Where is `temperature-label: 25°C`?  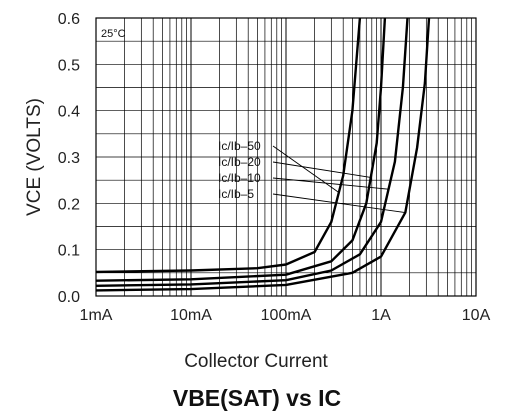
temperature-label: 25°C is located at coordinates (113, 34).